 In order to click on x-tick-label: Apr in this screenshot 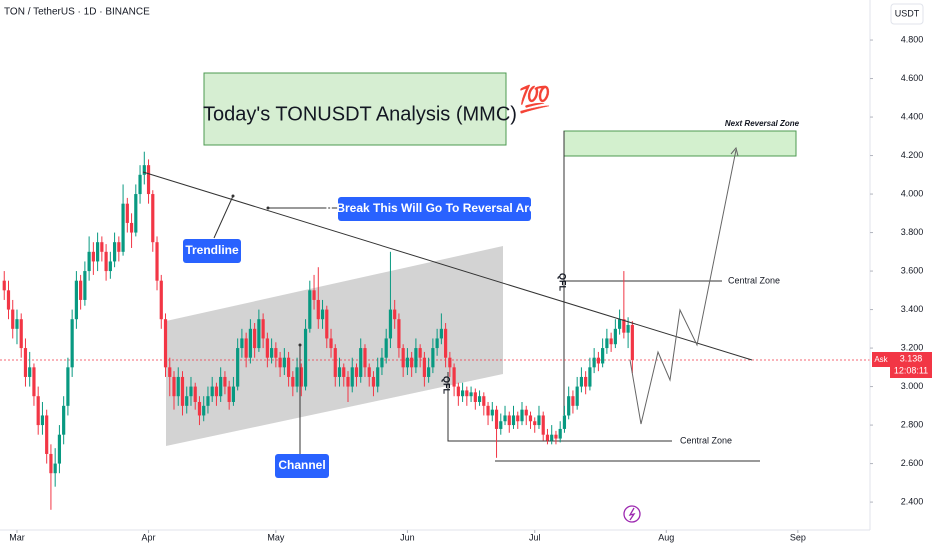, I will do `click(149, 537)`.